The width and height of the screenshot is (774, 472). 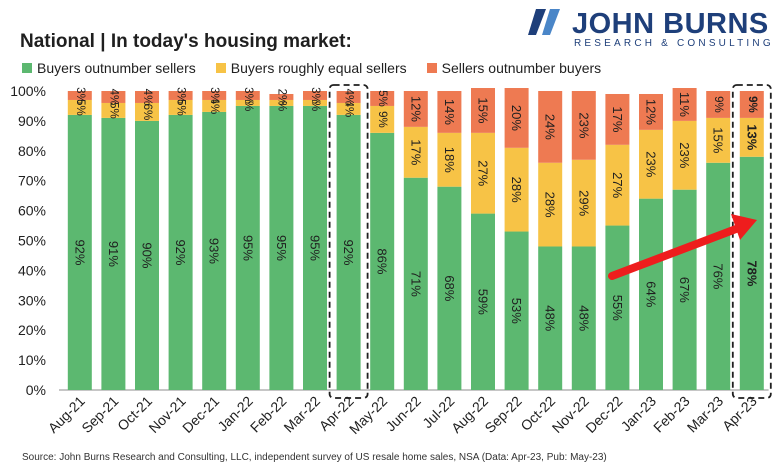 I want to click on x-tick-label: Mar-22, so click(x=301, y=414).